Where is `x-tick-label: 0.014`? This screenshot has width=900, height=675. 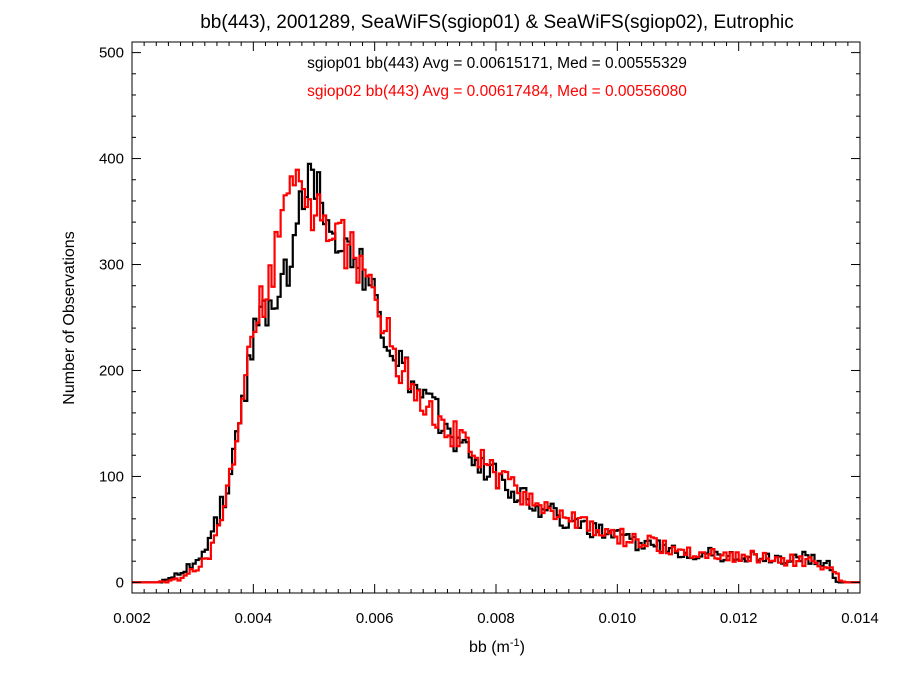 x-tick-label: 0.014 is located at coordinates (860, 618).